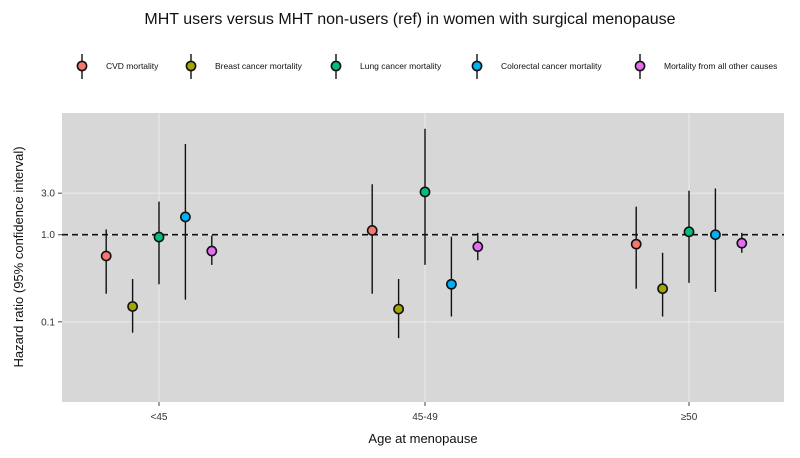 This screenshot has width=800, height=458. What do you see at coordinates (401, 66) in the screenshot?
I see `legend-label: Lung cancer mortality` at bounding box center [401, 66].